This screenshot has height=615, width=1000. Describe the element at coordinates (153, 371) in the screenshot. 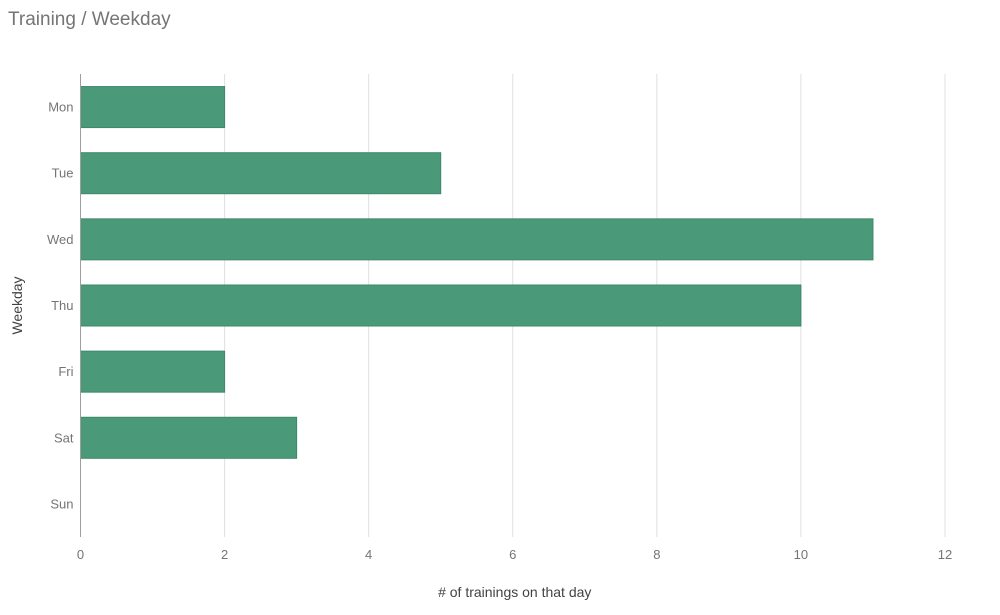

I see `bar-fri` at that location.